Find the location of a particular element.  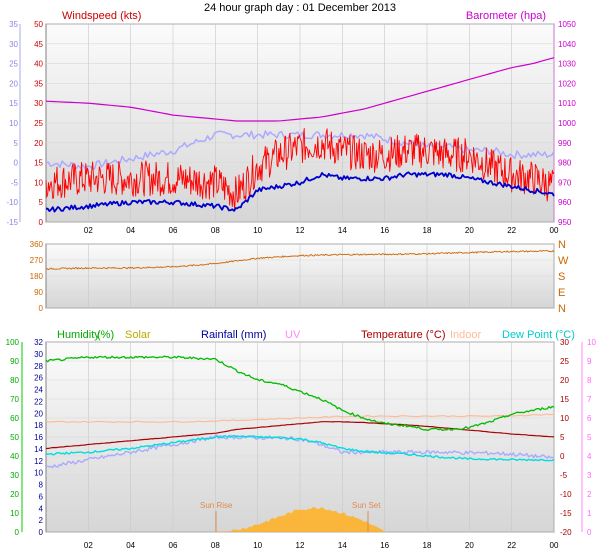

temp-tick-label: -10 is located at coordinates (566, 494).